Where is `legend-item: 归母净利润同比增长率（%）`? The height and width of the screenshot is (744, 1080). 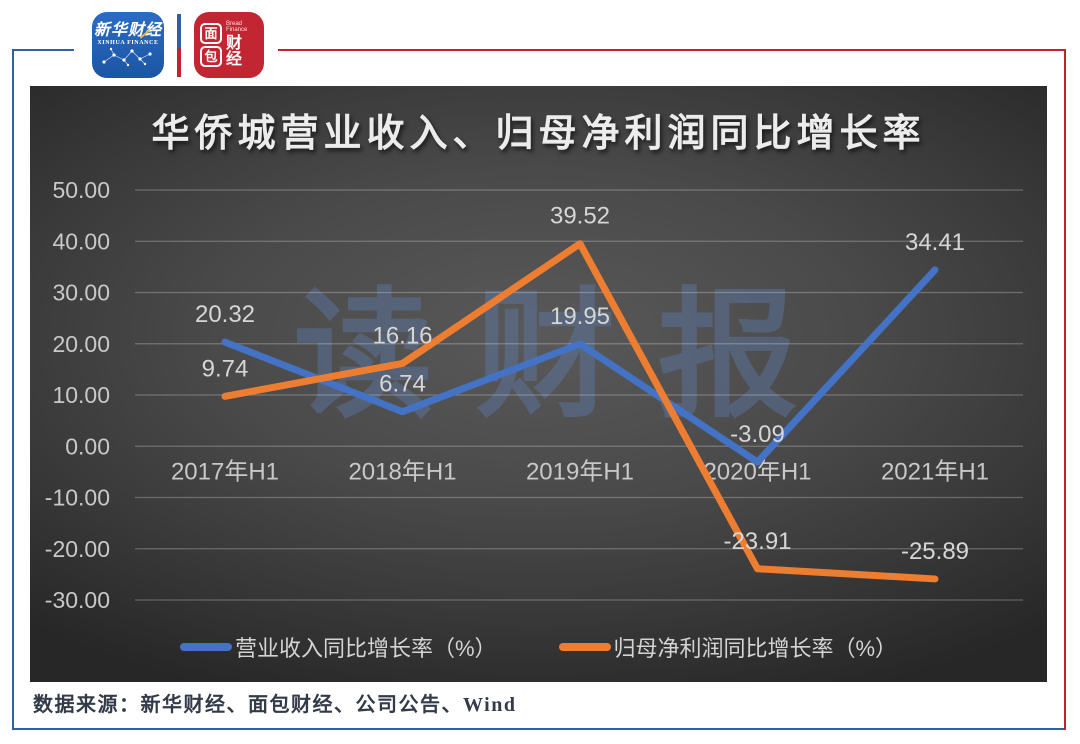
legend-item: 归母净利润同比增长率（%） is located at coordinates (728, 647).